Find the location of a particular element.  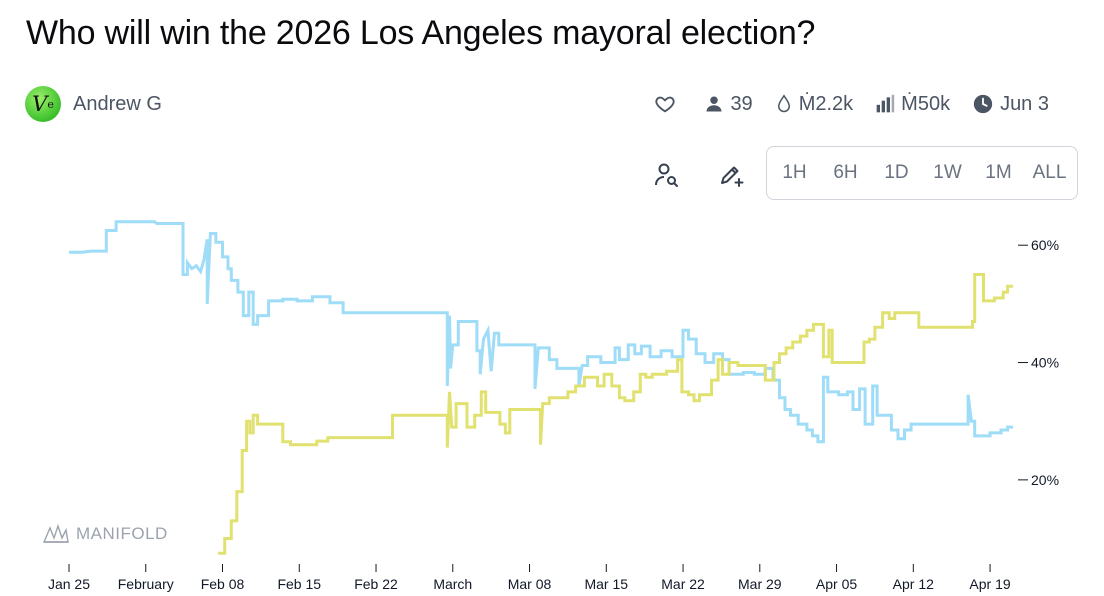

x-tick-label: Mar 15 is located at coordinates (606, 584).